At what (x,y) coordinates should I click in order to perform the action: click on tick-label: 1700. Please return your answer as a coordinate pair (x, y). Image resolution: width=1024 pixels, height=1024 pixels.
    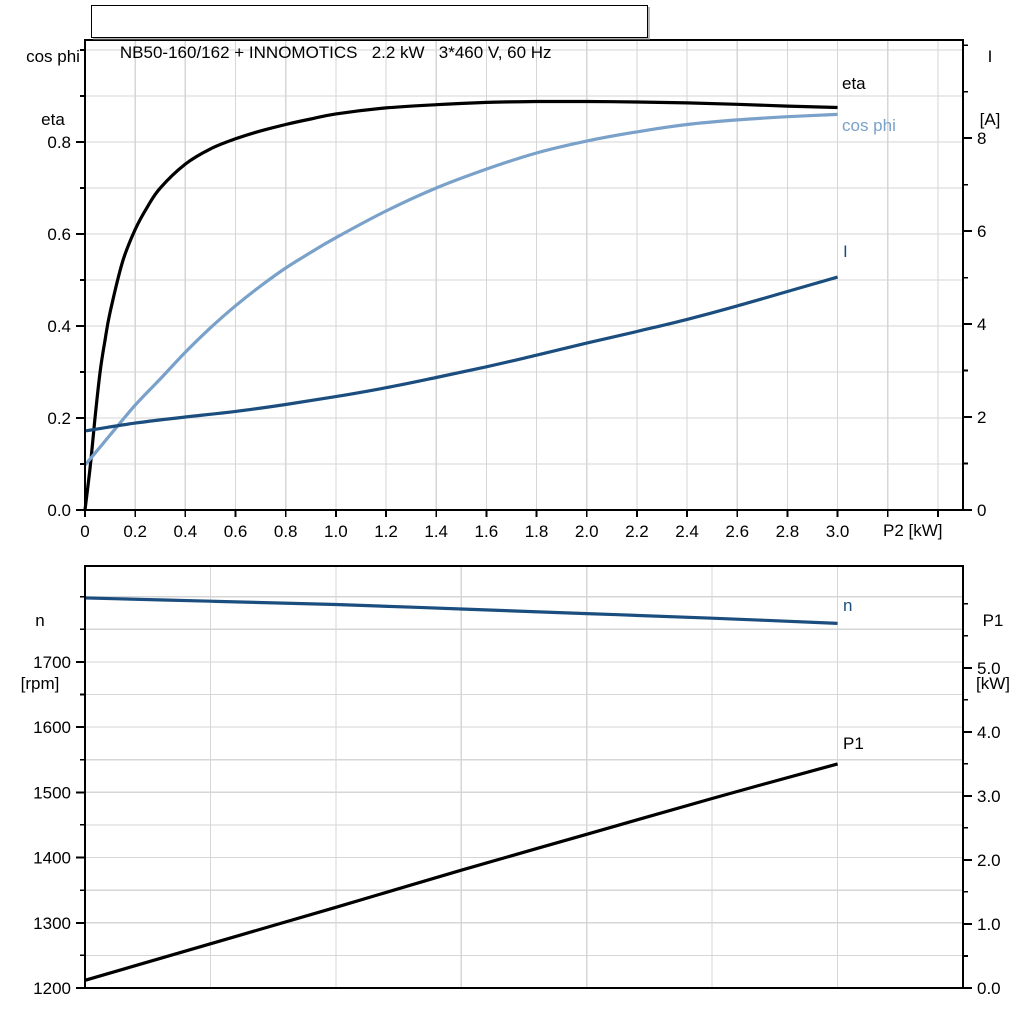
    Looking at the image, I should click on (52, 662).